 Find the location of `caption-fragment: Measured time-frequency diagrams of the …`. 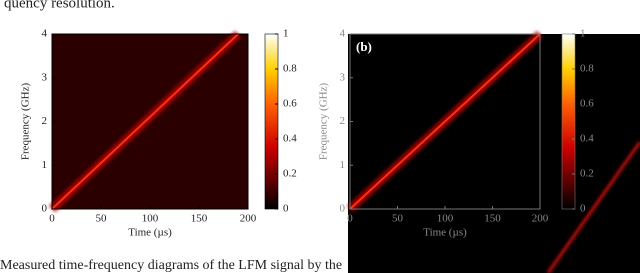

caption-fragment: Measured time-frequency diagrams of the … is located at coordinates (171, 265).